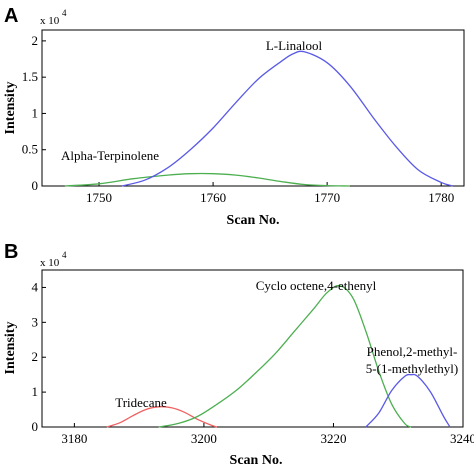 Image resolution: width=474 pixels, height=468 pixels. I want to click on panel-b-series-label-phenol-line2: 5-(1-methylethyl), so click(412, 368).